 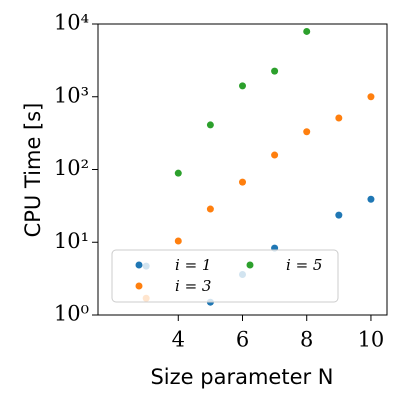 What do you see at coordinates (71, 23) in the screenshot?
I see `y-tick-label: 10⁴` at bounding box center [71, 23].